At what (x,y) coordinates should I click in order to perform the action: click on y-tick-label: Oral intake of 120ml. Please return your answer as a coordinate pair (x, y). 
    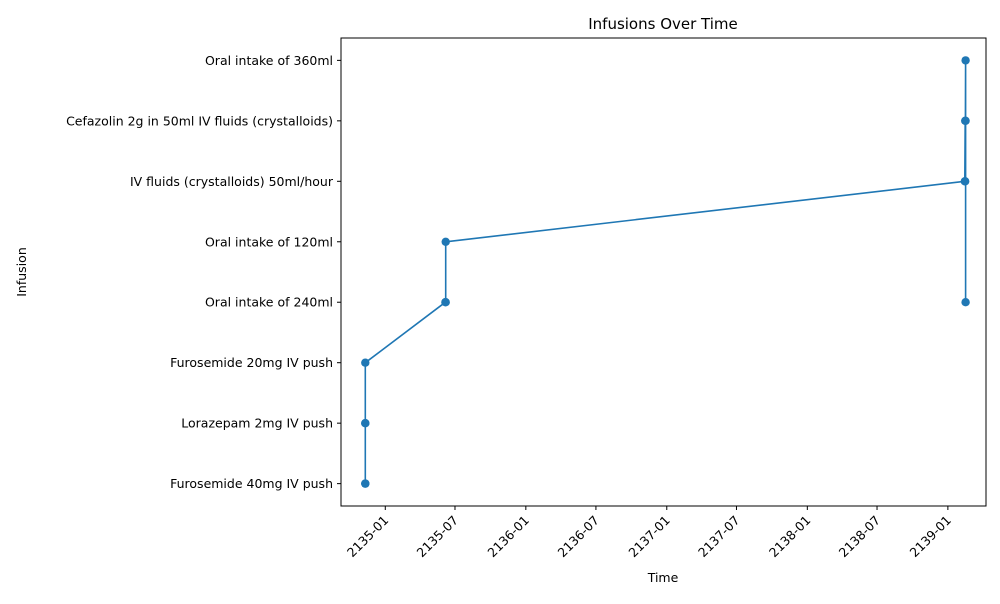
    Looking at the image, I should click on (269, 241).